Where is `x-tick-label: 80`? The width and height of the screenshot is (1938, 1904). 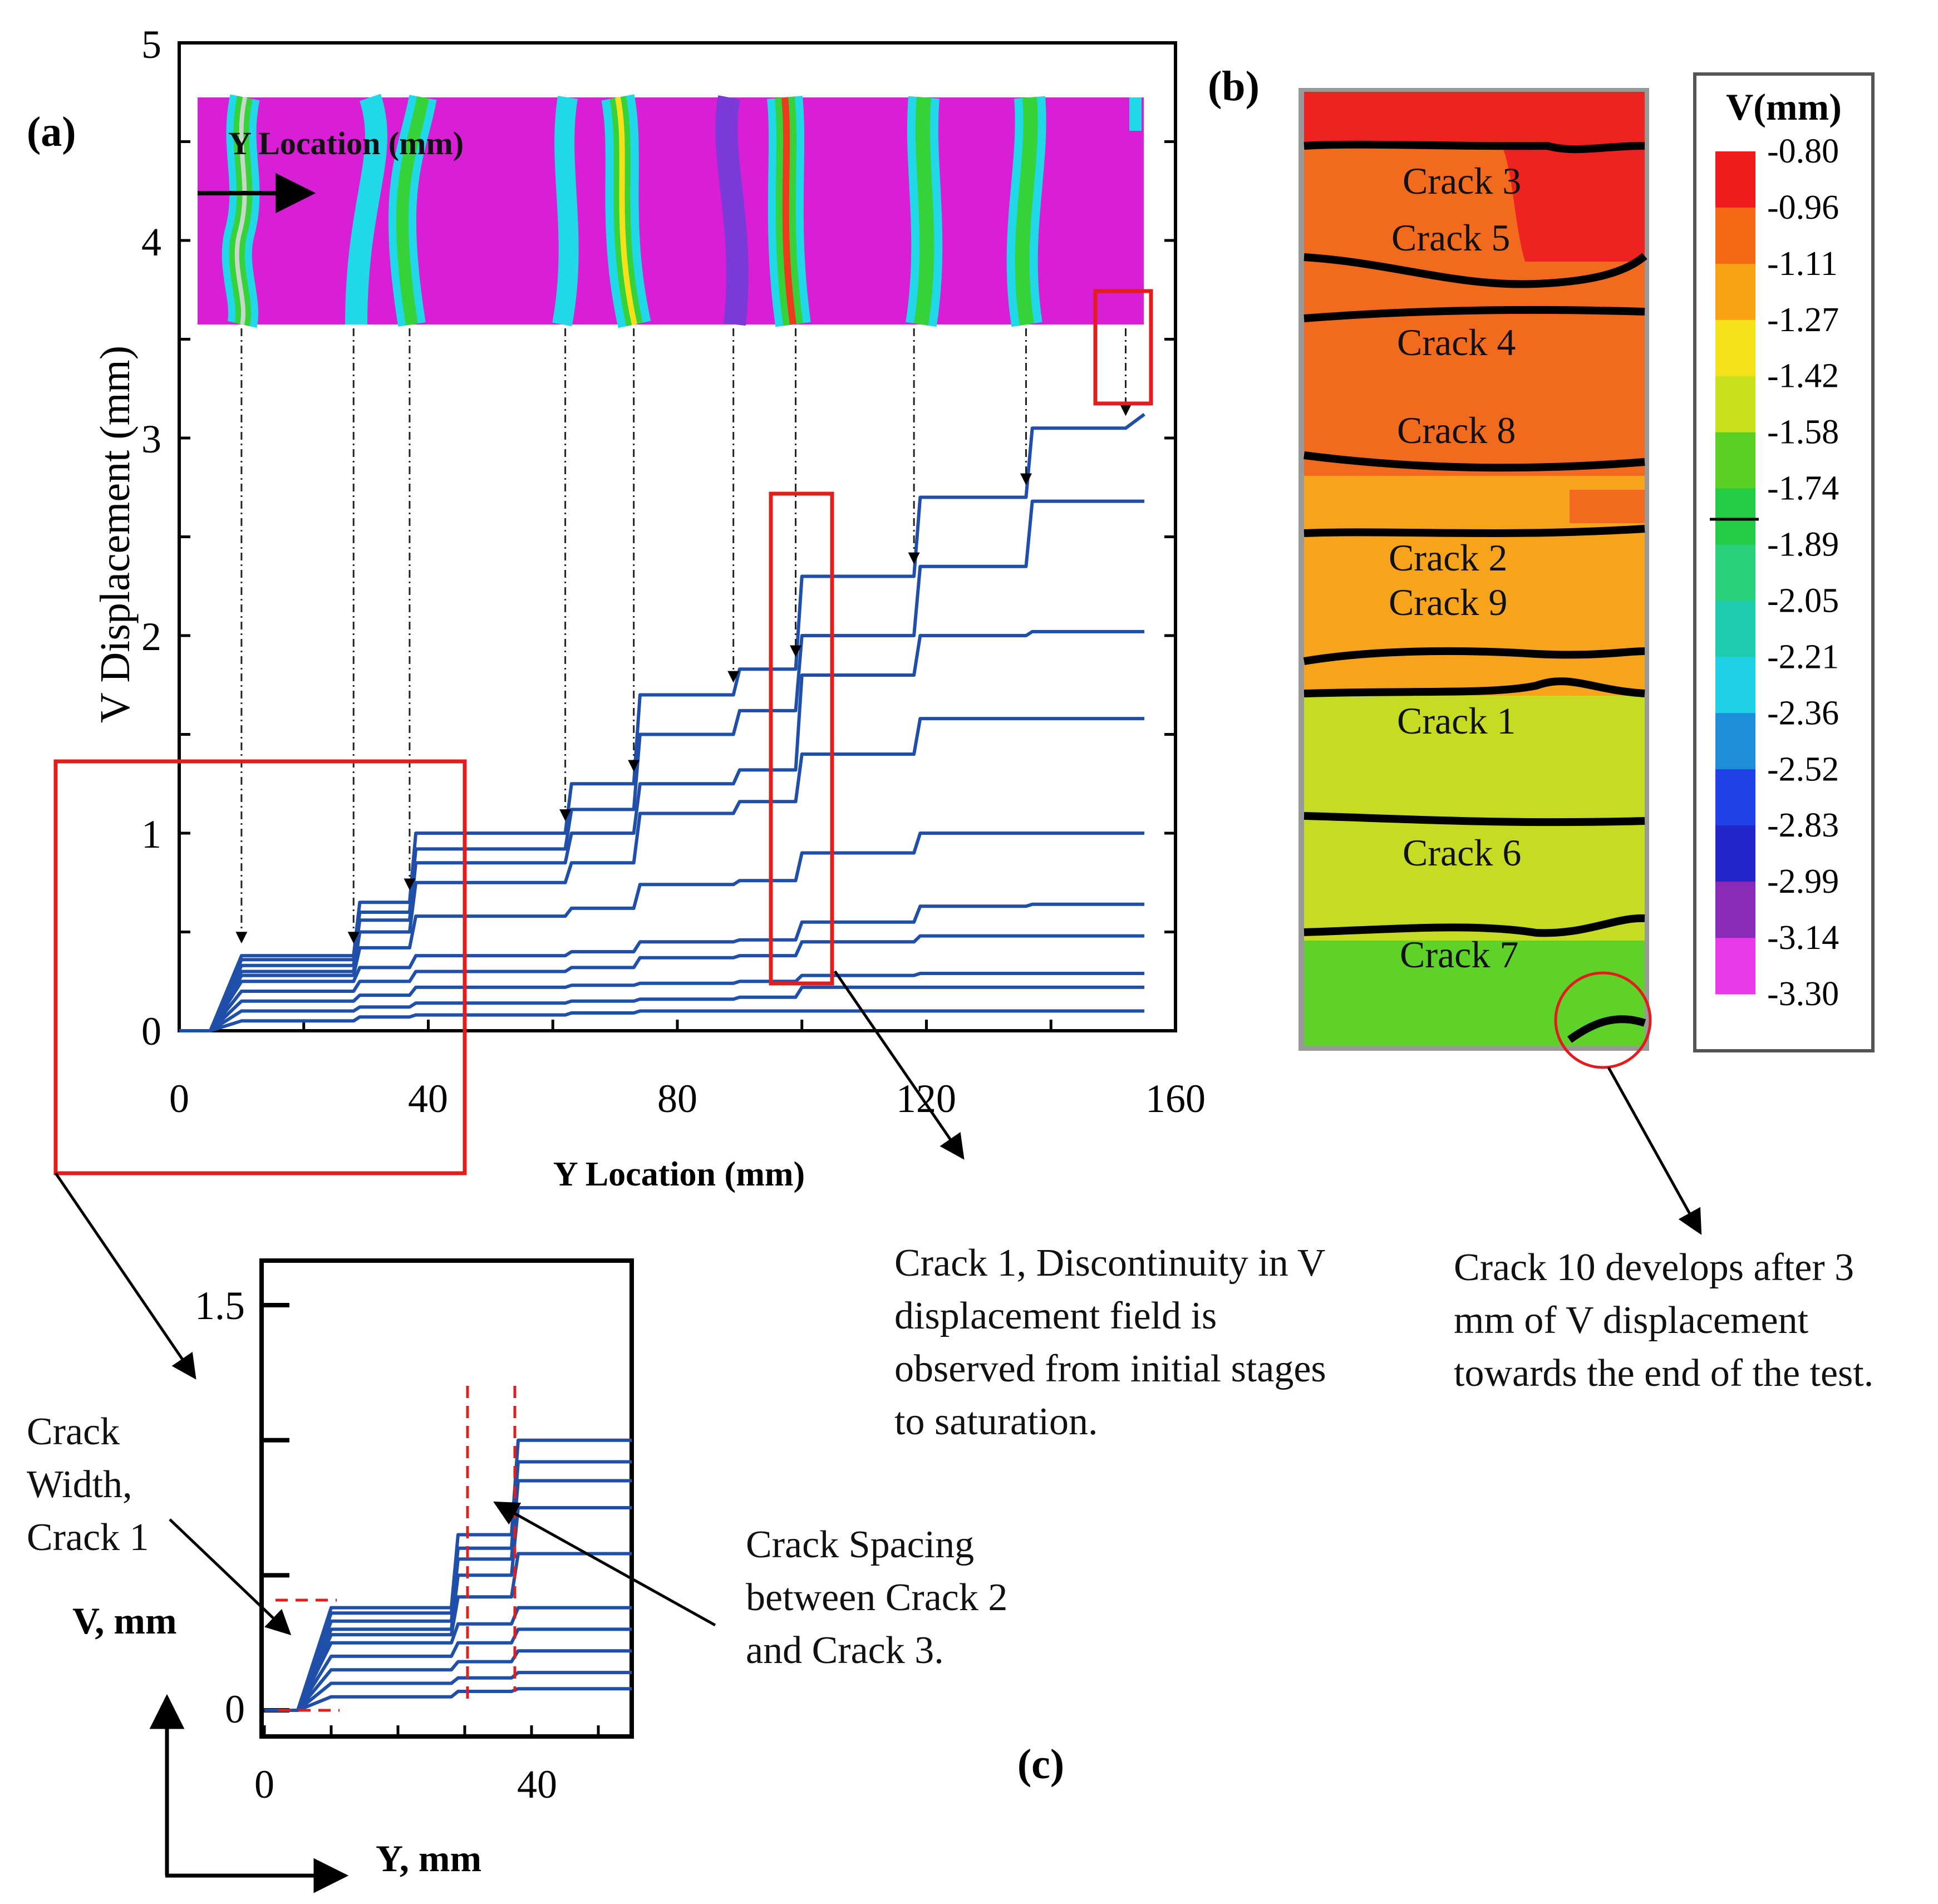
x-tick-label: 80 is located at coordinates (677, 1098).